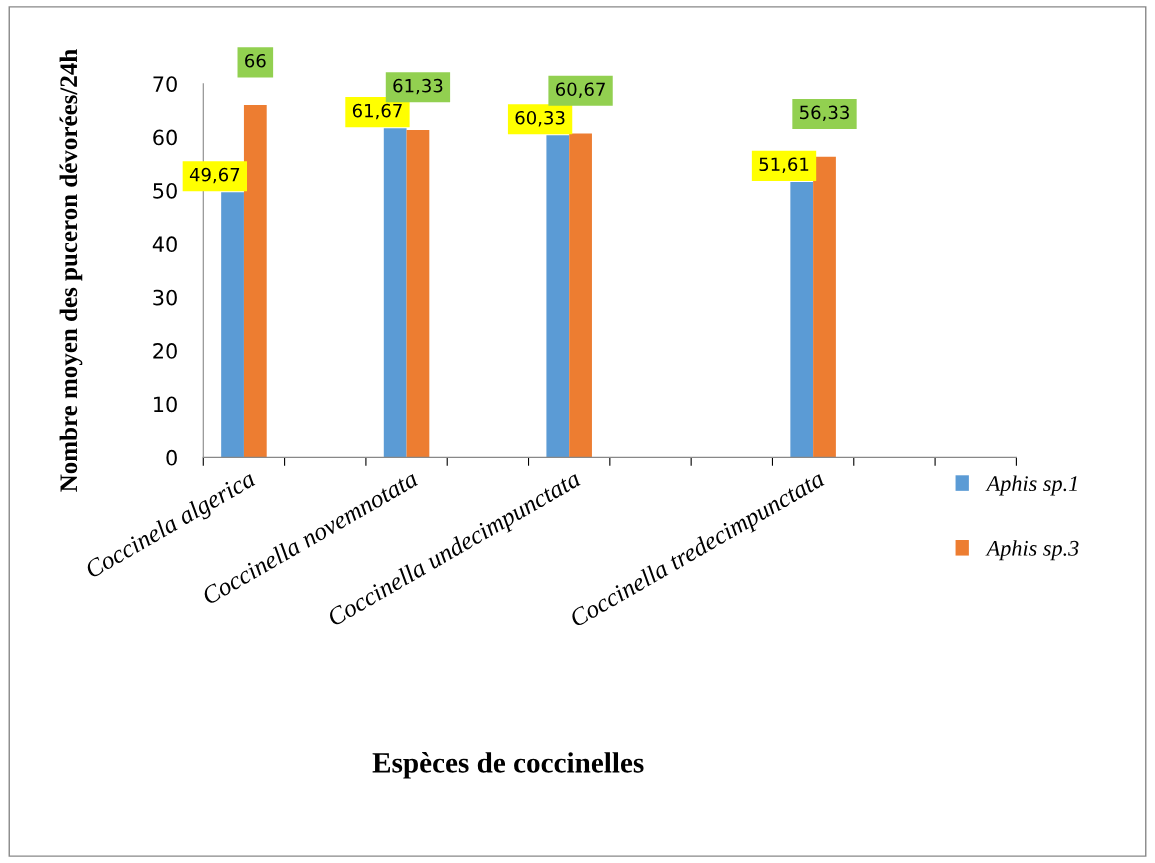 The image size is (1155, 863). Describe the element at coordinates (1031, 485) in the screenshot. I see `legend-label: Aphis sp.1` at that location.